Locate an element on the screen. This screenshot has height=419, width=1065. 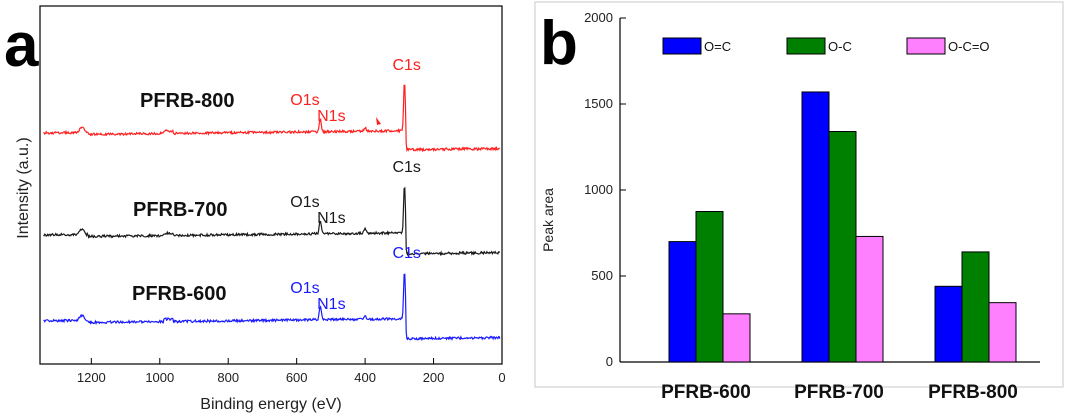
panel-b-y-tick-label: 0 is located at coordinates (609, 361).